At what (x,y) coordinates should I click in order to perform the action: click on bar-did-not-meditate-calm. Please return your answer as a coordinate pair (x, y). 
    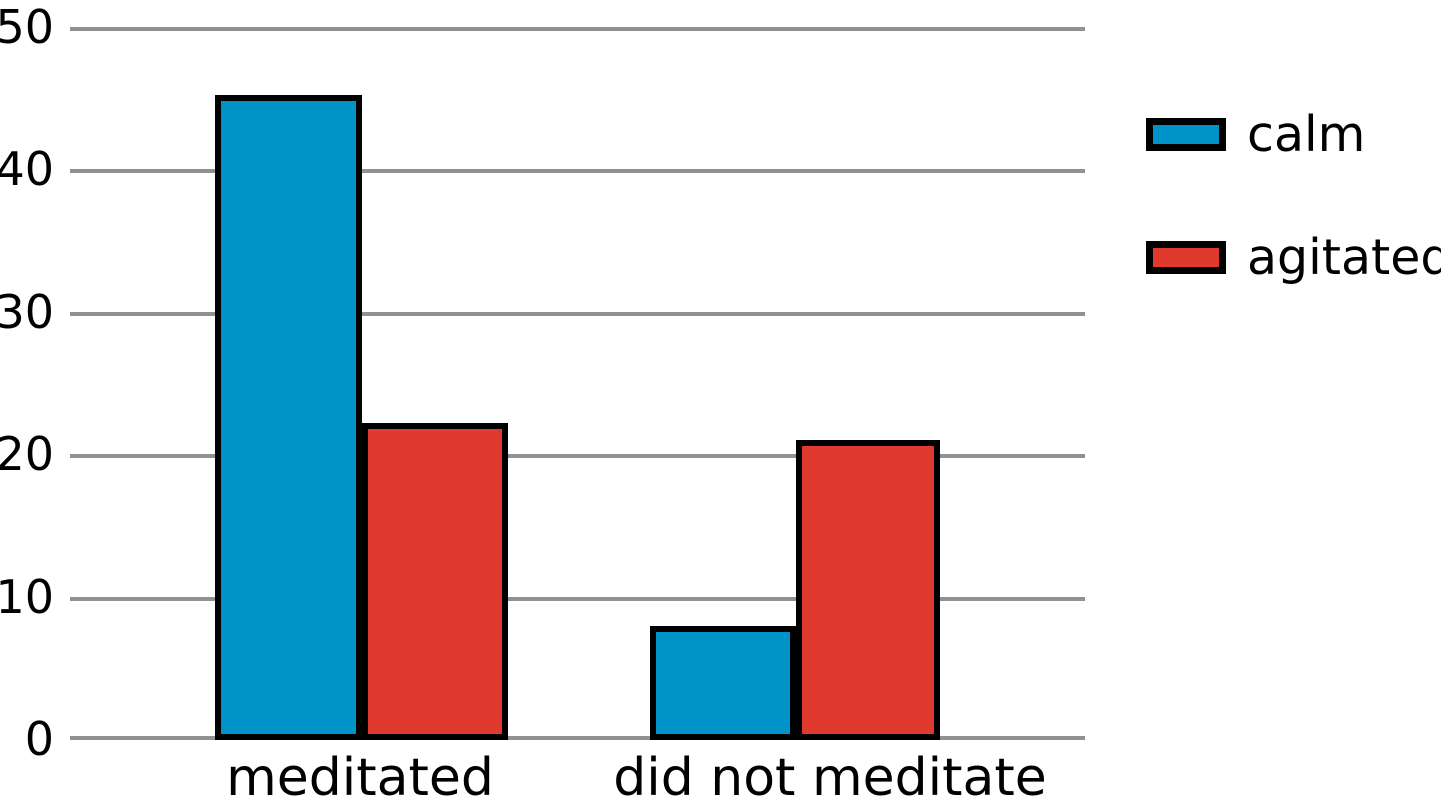
    Looking at the image, I should click on (723, 683).